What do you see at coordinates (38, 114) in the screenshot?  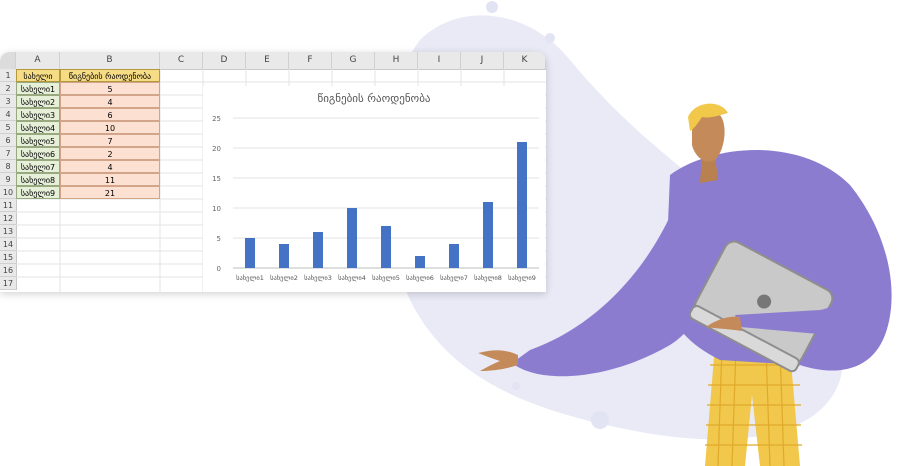 I see `cell-name: სახელი3` at bounding box center [38, 114].